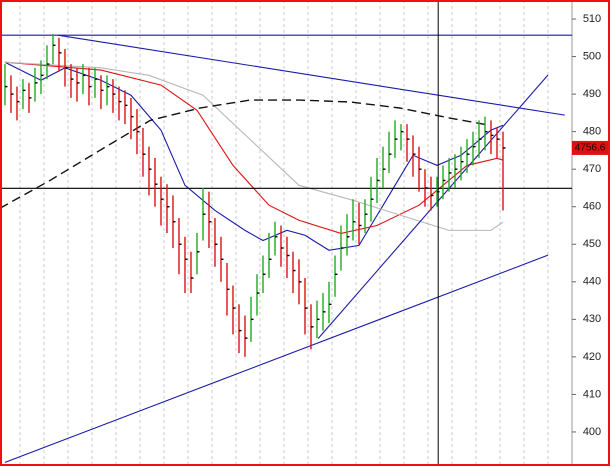 This screenshot has height=466, width=610. What do you see at coordinates (592, 56) in the screenshot?
I see `y-tick-label: 500` at bounding box center [592, 56].